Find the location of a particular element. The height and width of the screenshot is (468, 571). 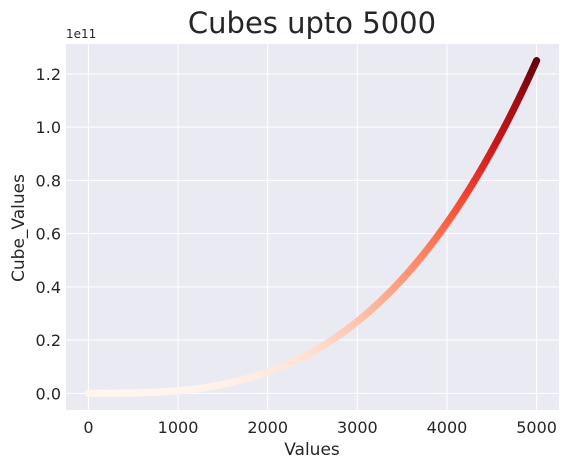

y-tick-label: 0.4 is located at coordinates (48, 287).